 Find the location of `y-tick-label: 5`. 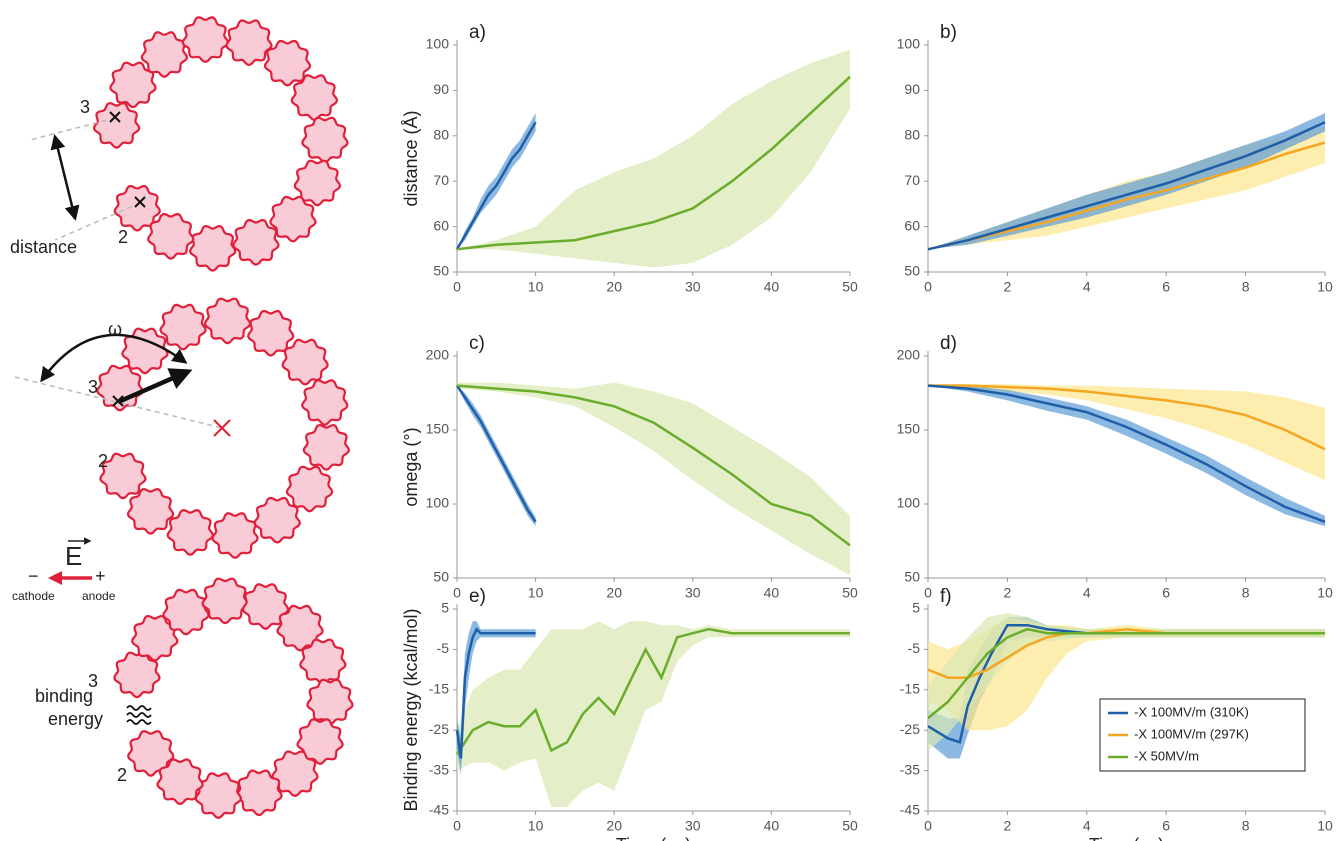

y-tick-label: 5 is located at coordinates (445, 608).